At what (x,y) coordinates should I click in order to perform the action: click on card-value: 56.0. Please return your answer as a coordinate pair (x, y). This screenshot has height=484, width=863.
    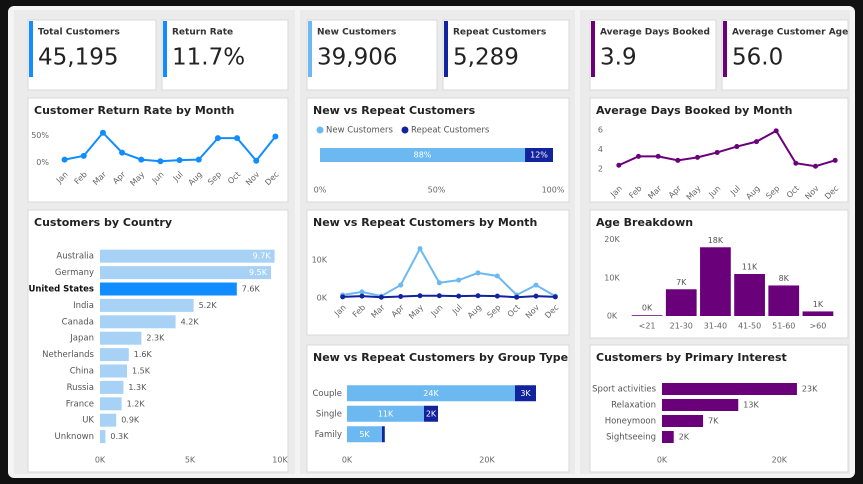
    Looking at the image, I should click on (757, 58).